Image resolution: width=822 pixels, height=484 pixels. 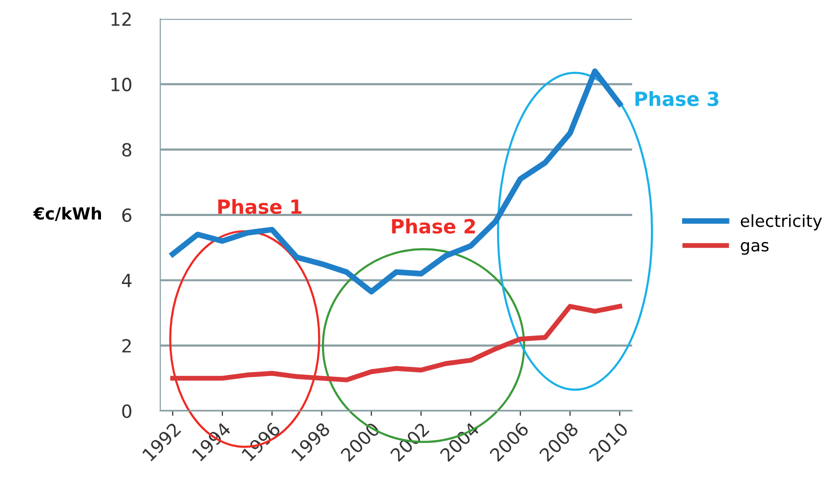 I want to click on y-tick-label: 2, so click(x=126, y=345).